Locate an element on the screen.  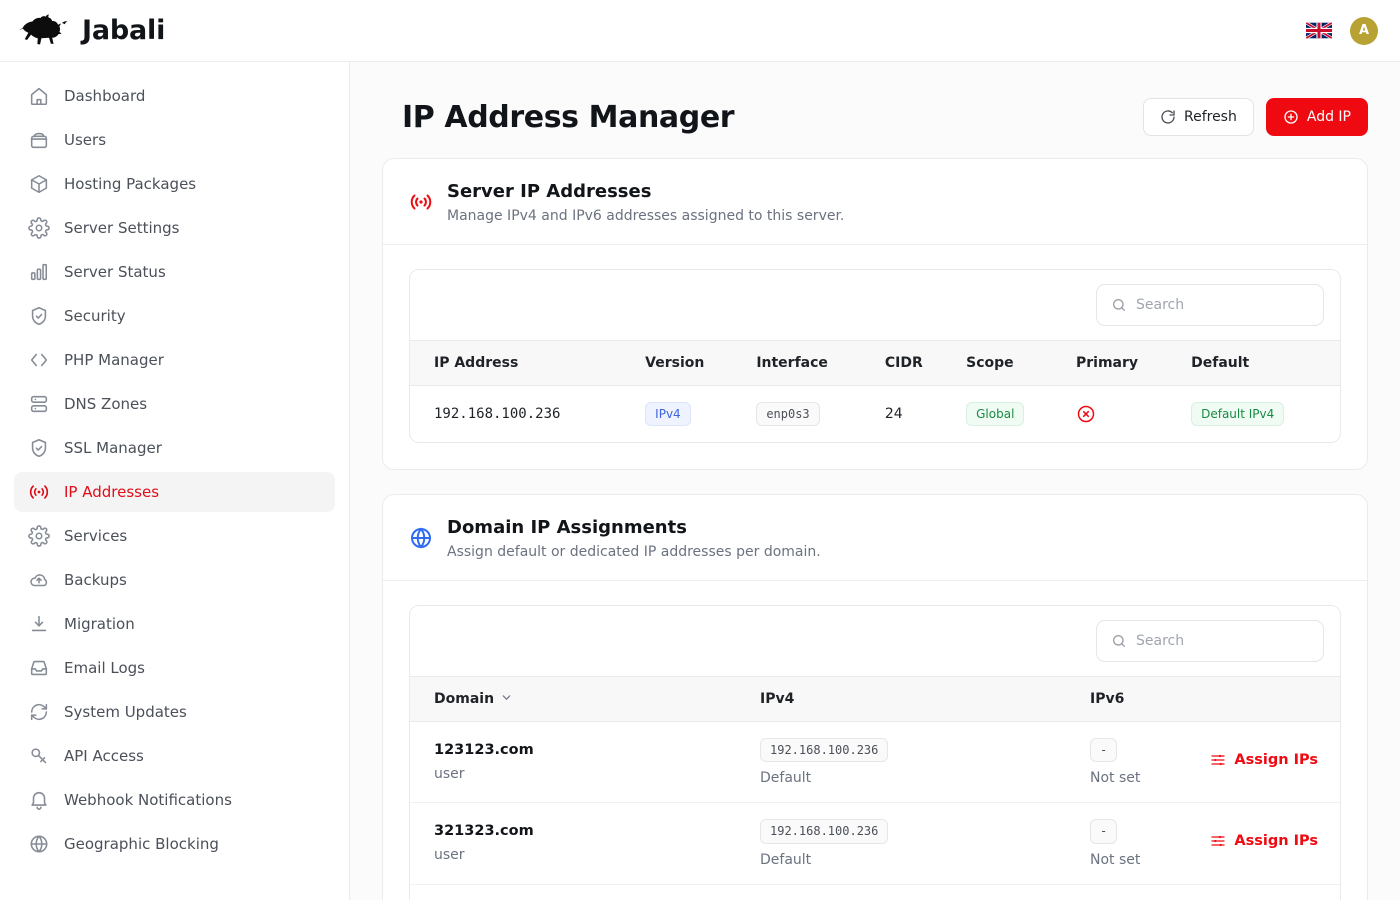
cell-domain: fdsfsdlfdsfsuser is located at coordinates (580, 892).